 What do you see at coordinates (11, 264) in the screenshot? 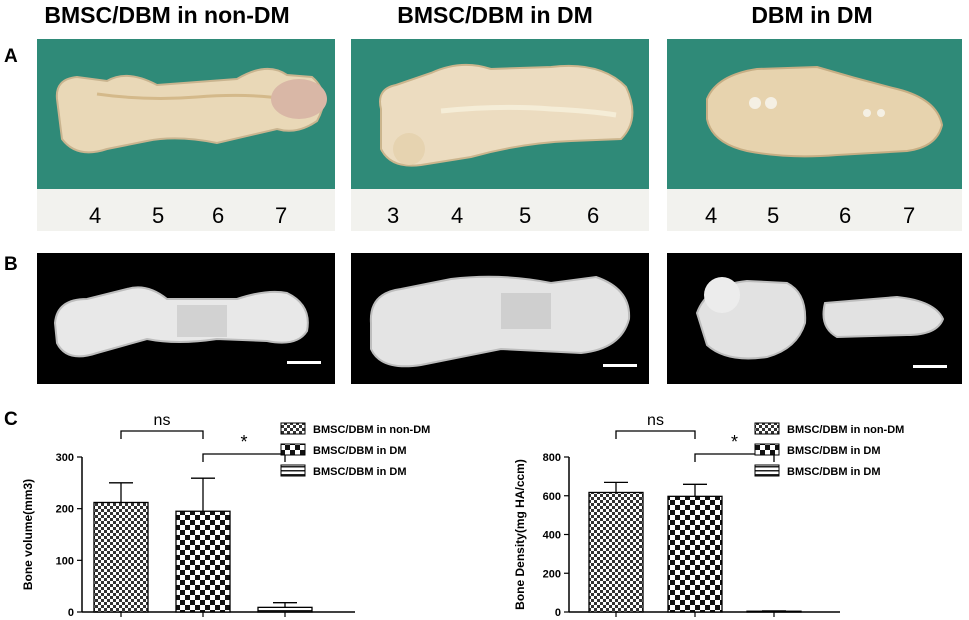
I see `panel-label-b: B` at bounding box center [11, 264].